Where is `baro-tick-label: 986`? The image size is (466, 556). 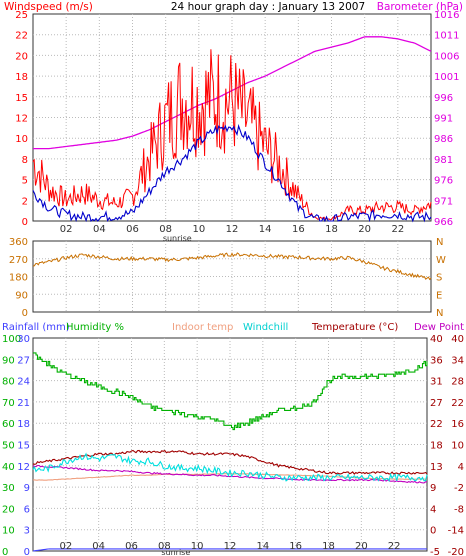
baro-tick-label: 986 is located at coordinates (443, 139).